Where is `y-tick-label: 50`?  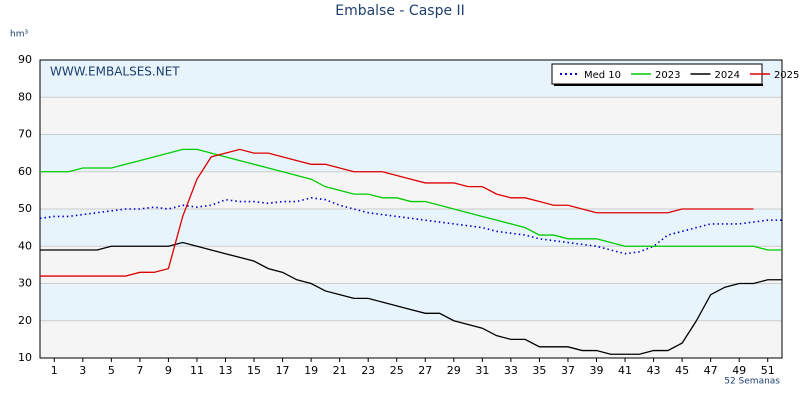
y-tick-label: 50 is located at coordinates (25, 208).